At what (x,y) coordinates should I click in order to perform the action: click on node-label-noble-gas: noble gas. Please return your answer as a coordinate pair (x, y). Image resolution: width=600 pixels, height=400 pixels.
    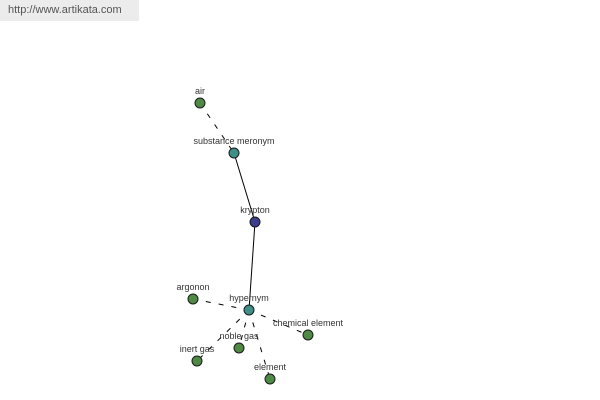
    Looking at the image, I should click on (239, 336).